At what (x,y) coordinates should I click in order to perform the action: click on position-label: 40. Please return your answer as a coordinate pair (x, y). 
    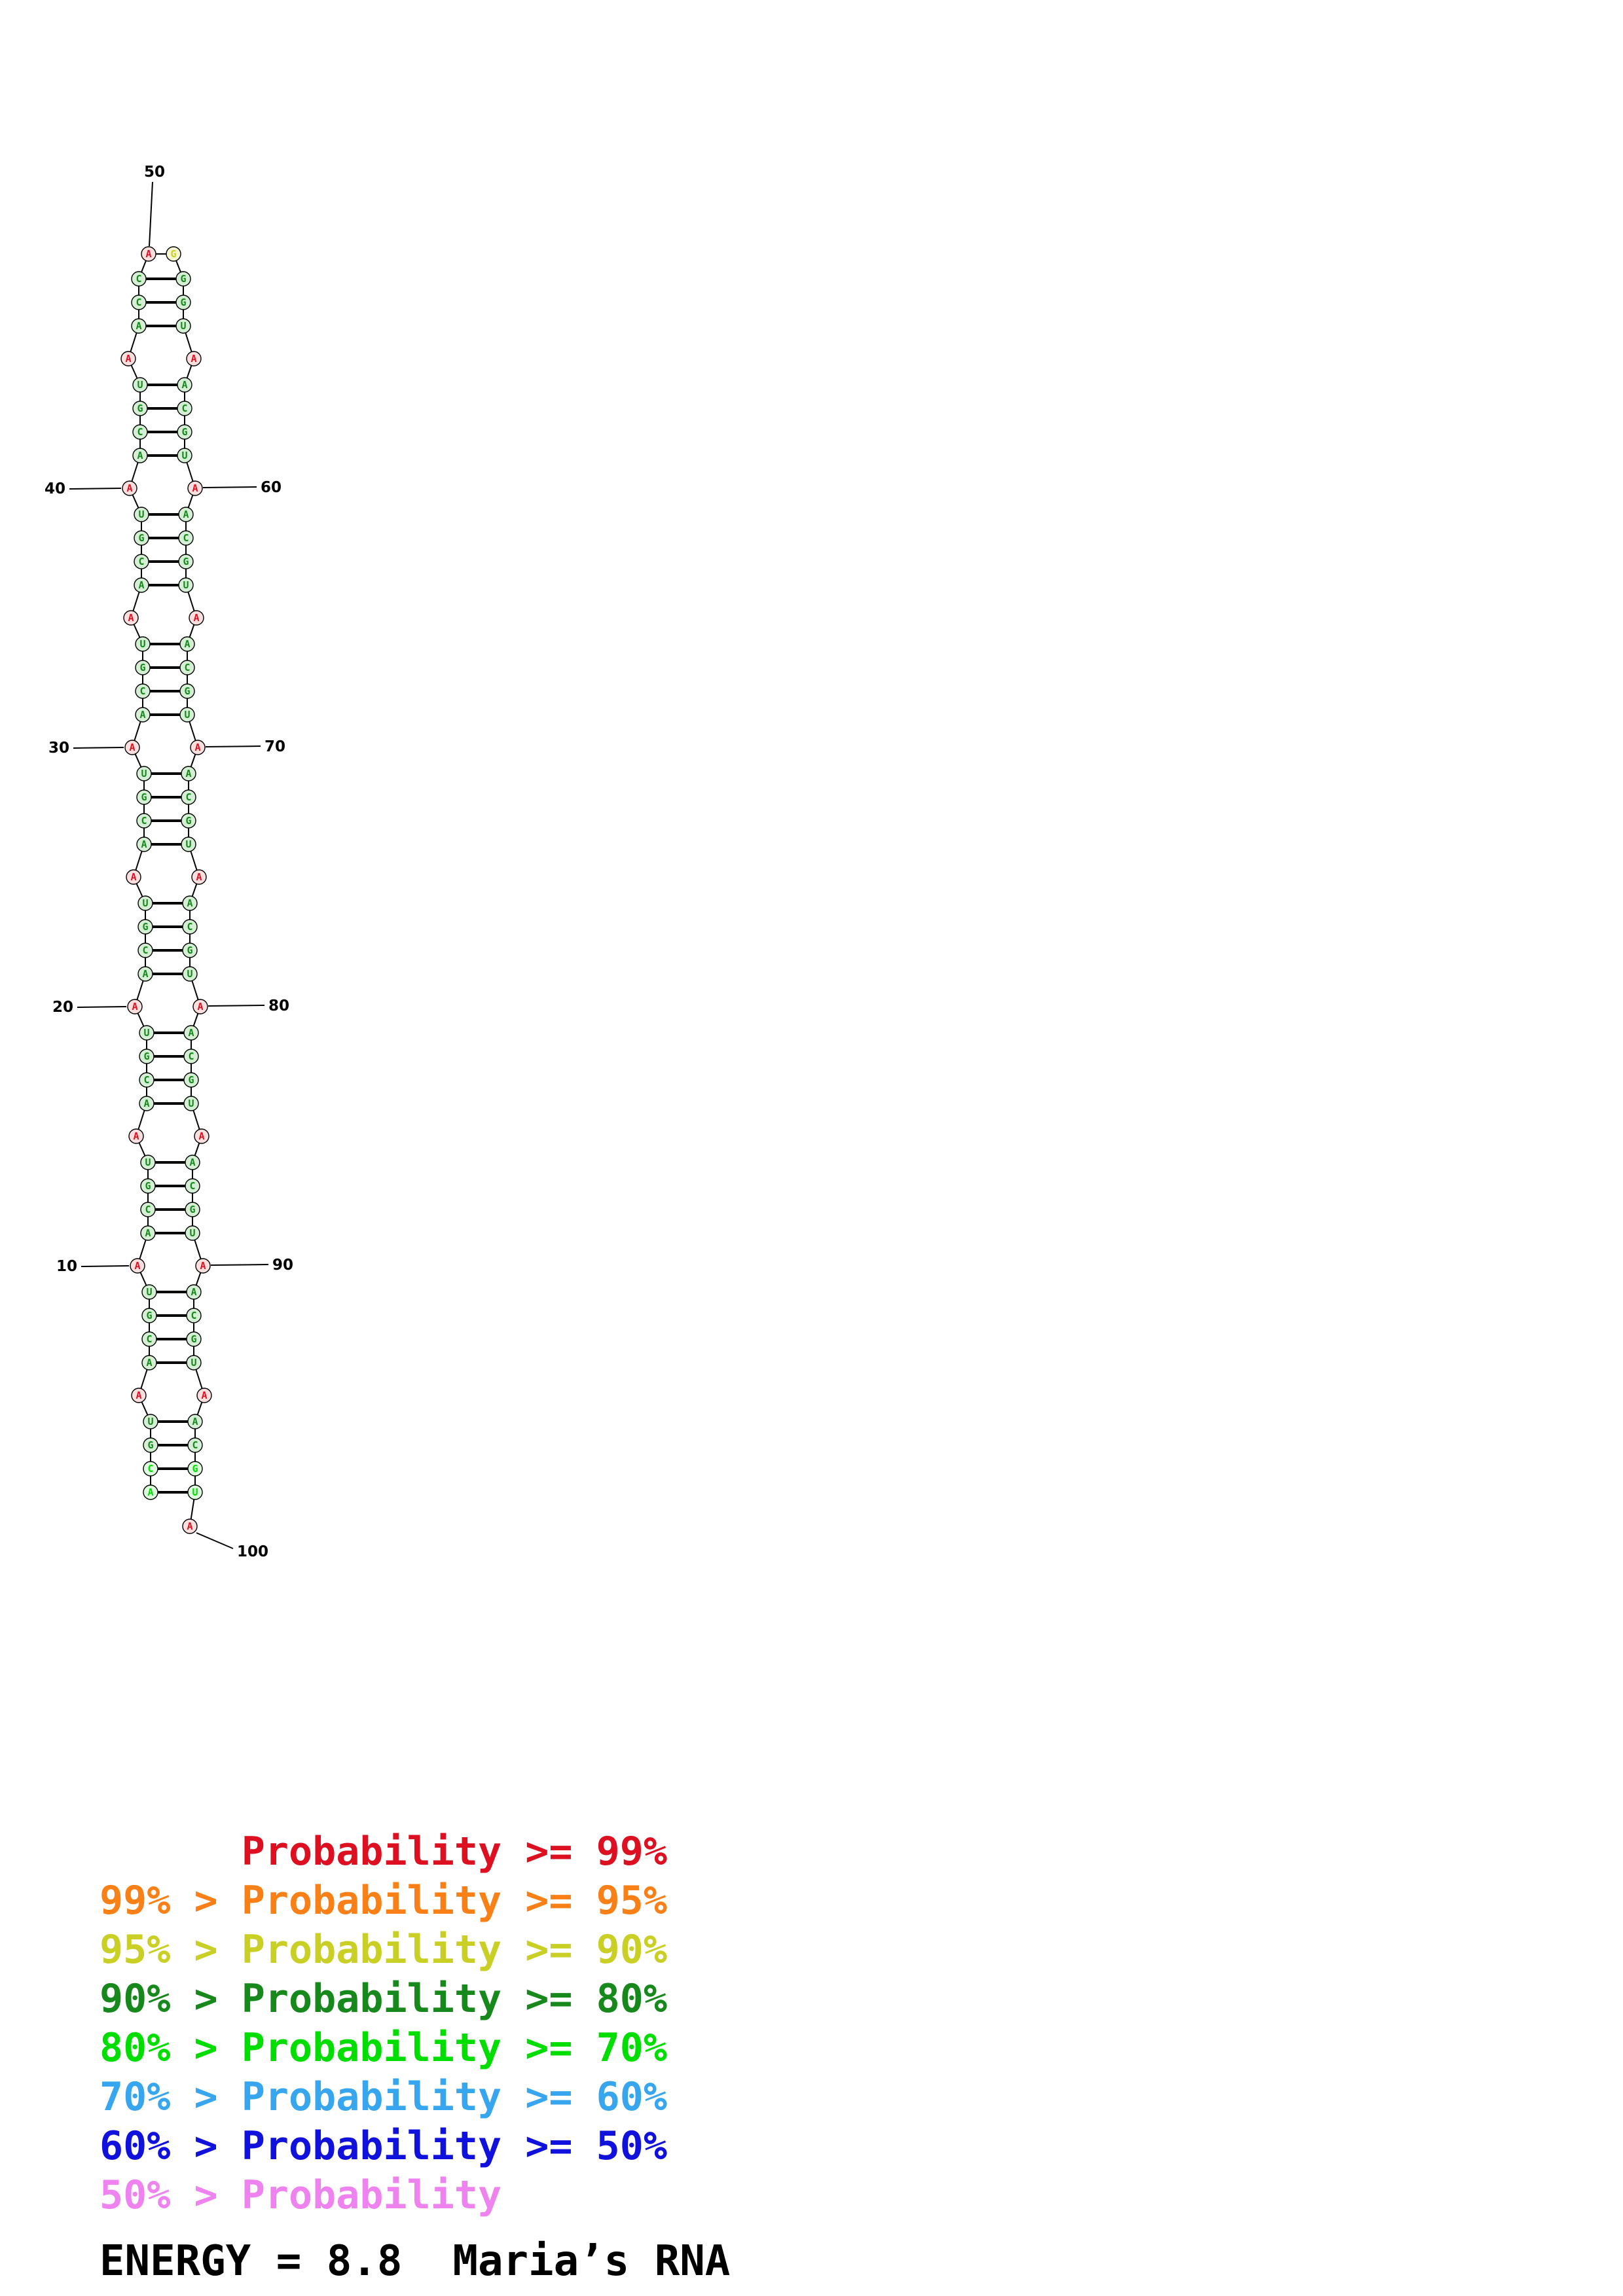
    Looking at the image, I should click on (55, 488).